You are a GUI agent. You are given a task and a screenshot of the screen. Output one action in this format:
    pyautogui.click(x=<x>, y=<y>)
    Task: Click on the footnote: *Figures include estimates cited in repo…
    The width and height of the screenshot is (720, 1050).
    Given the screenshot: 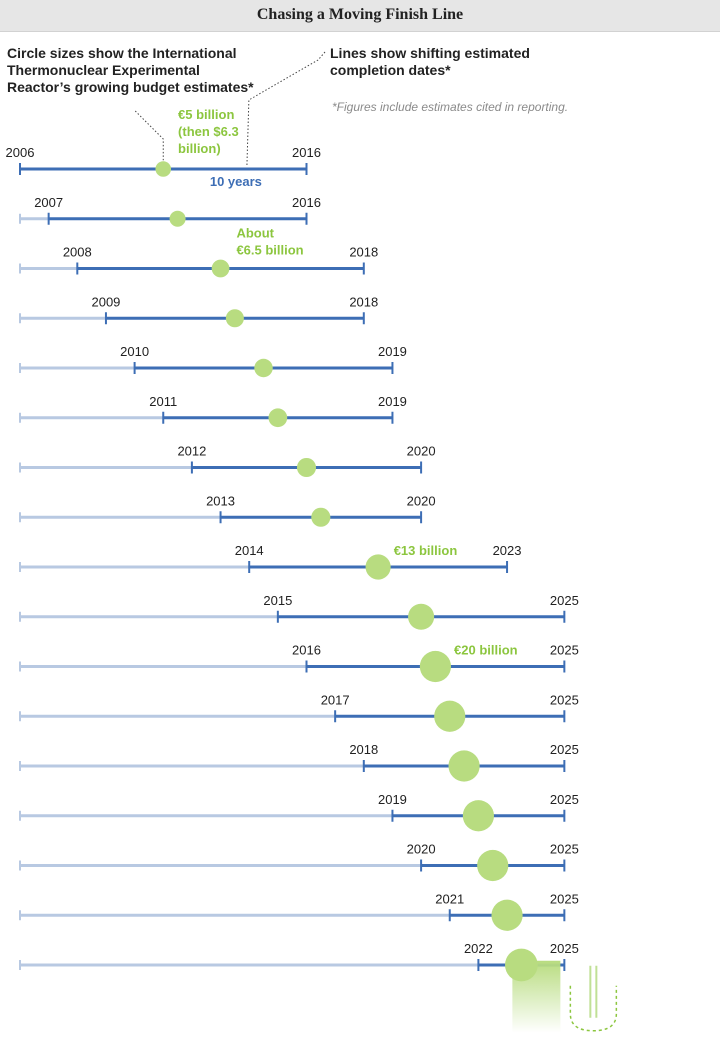 What is the action you would take?
    pyautogui.click(x=450, y=107)
    